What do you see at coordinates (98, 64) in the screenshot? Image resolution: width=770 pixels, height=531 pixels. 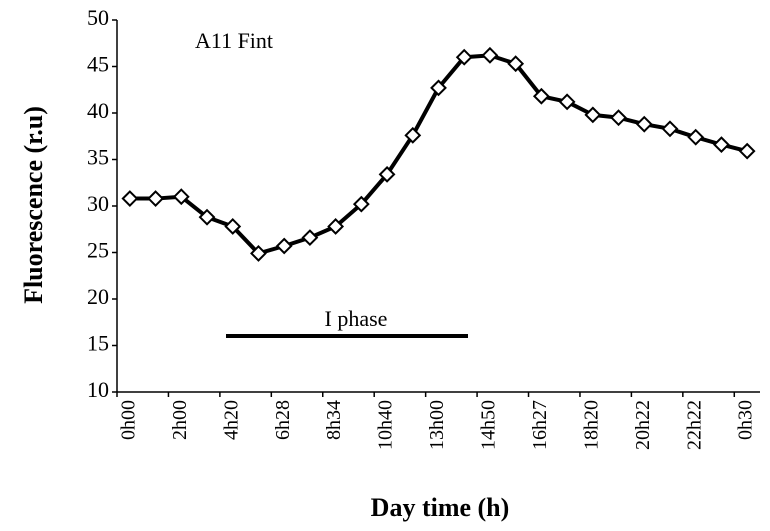 I see `y-tick-label: 45` at bounding box center [98, 64].